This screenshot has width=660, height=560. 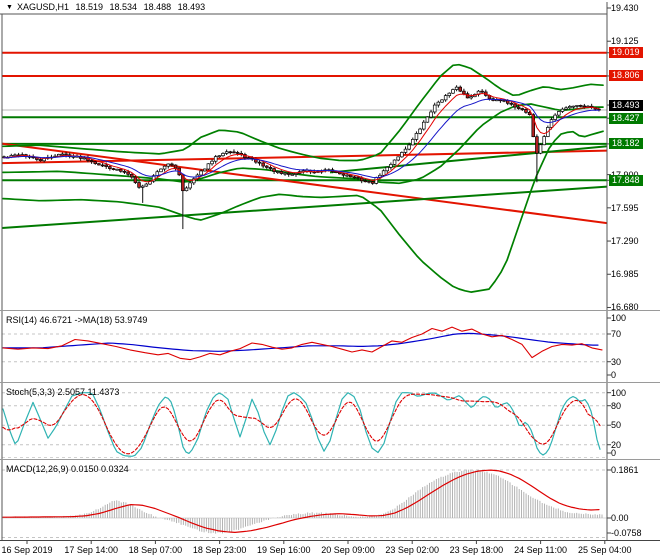 I want to click on stoch-tick-label: 80, so click(x=616, y=405).